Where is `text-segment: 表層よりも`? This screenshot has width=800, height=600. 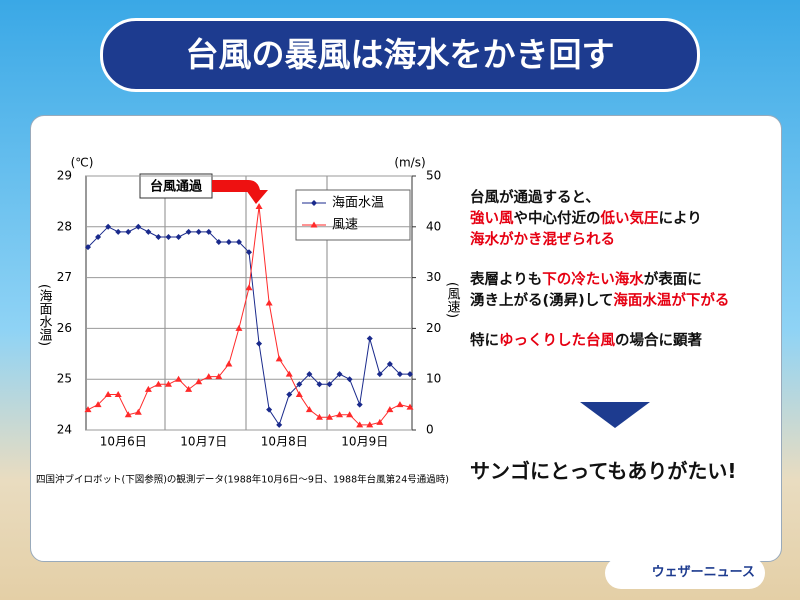 text-segment: 表層よりも is located at coordinates (506, 280).